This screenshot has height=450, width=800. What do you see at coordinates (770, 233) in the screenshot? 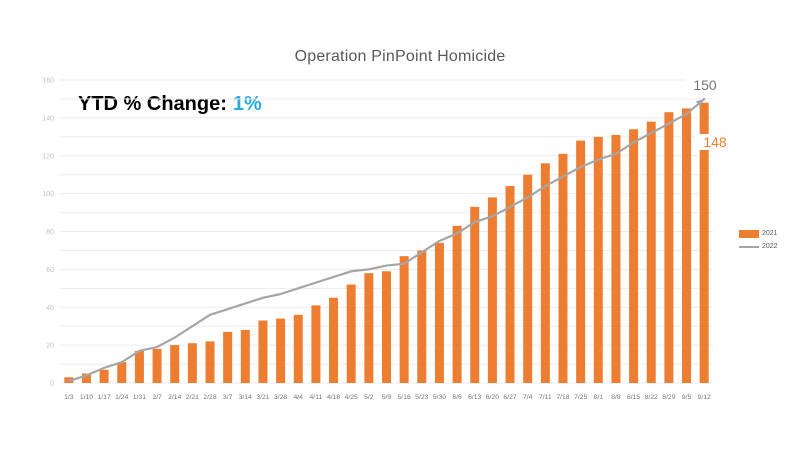
I see `legend-label-2021: 2021` at bounding box center [770, 233].